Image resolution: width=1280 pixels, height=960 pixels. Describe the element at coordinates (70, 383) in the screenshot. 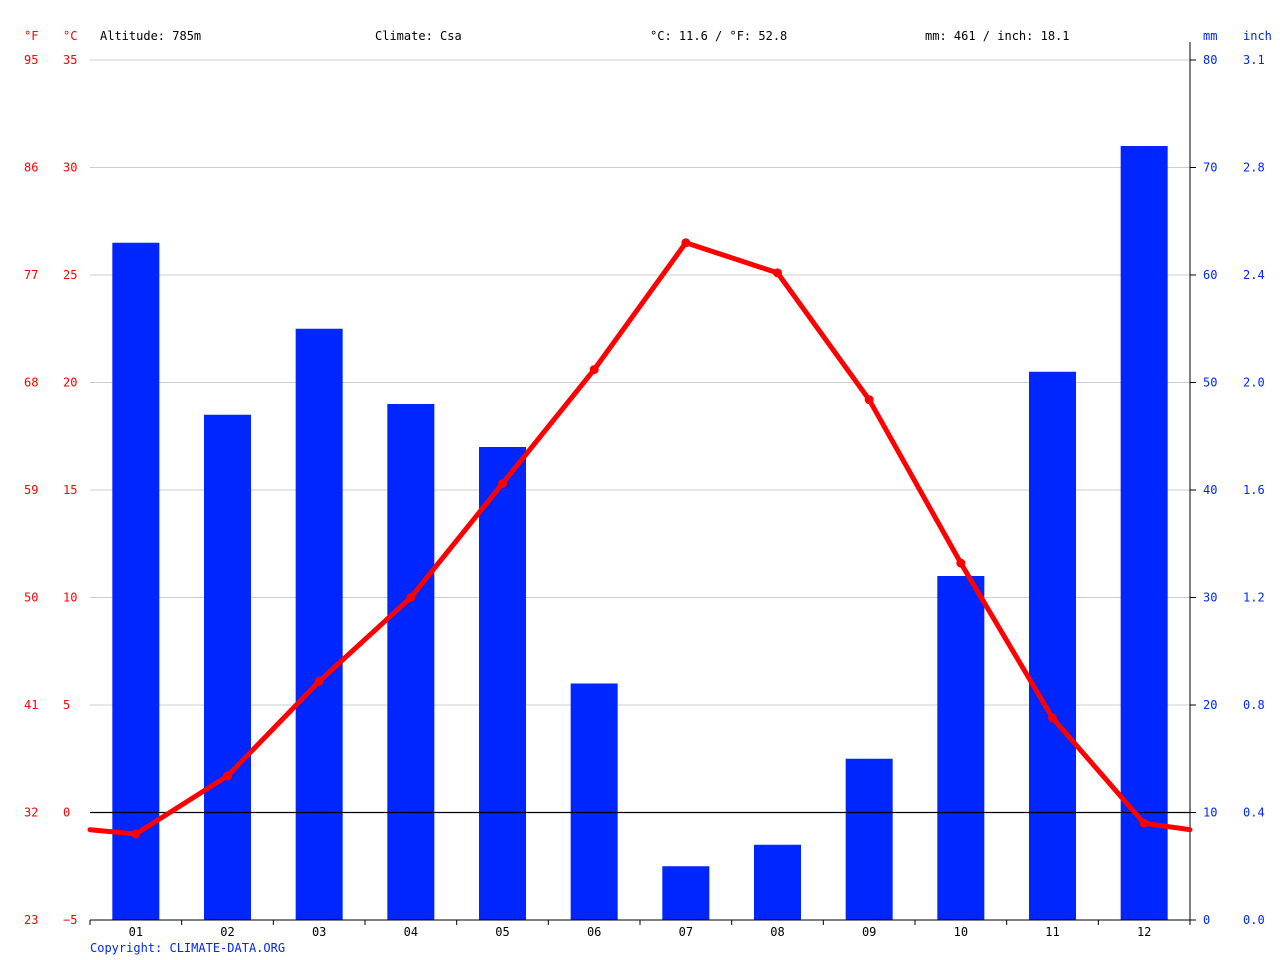

I see `celsius-tick-label: 20` at that location.